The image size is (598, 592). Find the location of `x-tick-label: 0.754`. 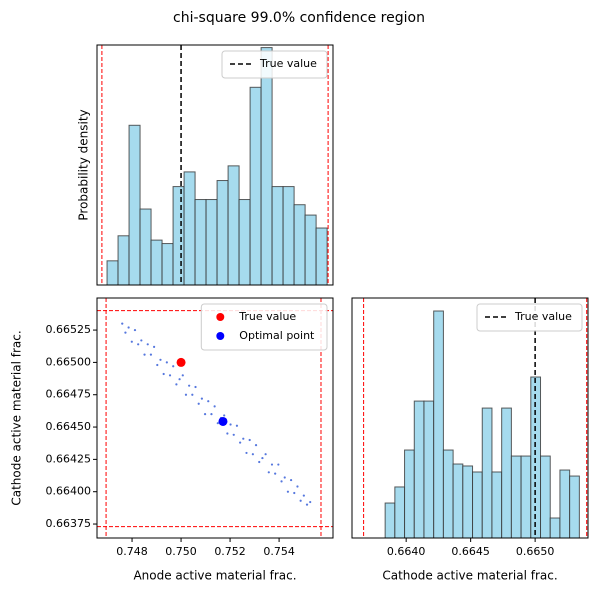

x-tick-label: 0.754 is located at coordinates (279, 551).